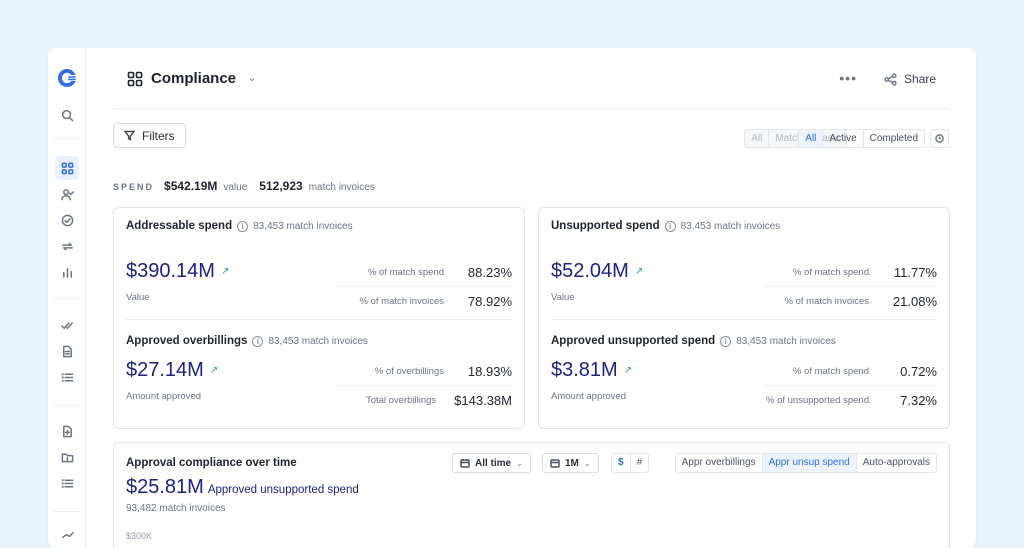 The width and height of the screenshot is (1024, 548). What do you see at coordinates (67, 78) in the screenshot?
I see `logo-icon` at bounding box center [67, 78].